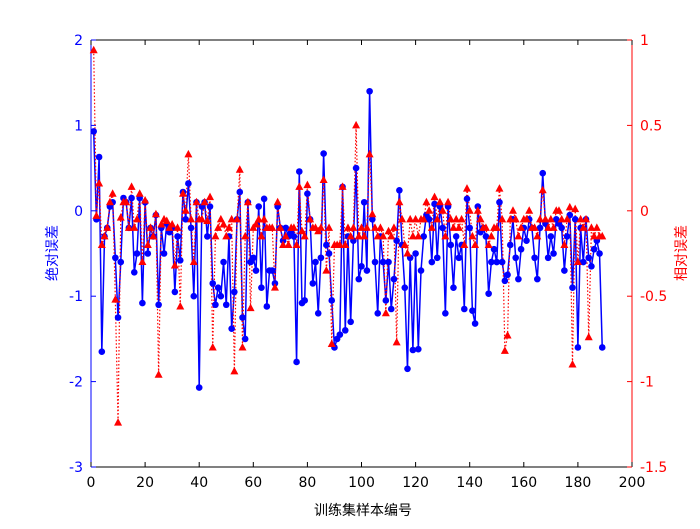  Describe the element at coordinates (76, 383) in the screenshot. I see `y-tick-label: -2` at that location.